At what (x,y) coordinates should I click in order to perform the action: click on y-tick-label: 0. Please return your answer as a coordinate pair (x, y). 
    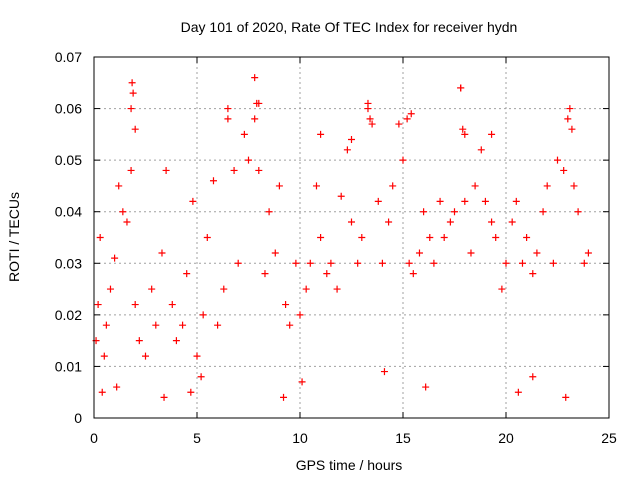
    Looking at the image, I should click on (78, 418).